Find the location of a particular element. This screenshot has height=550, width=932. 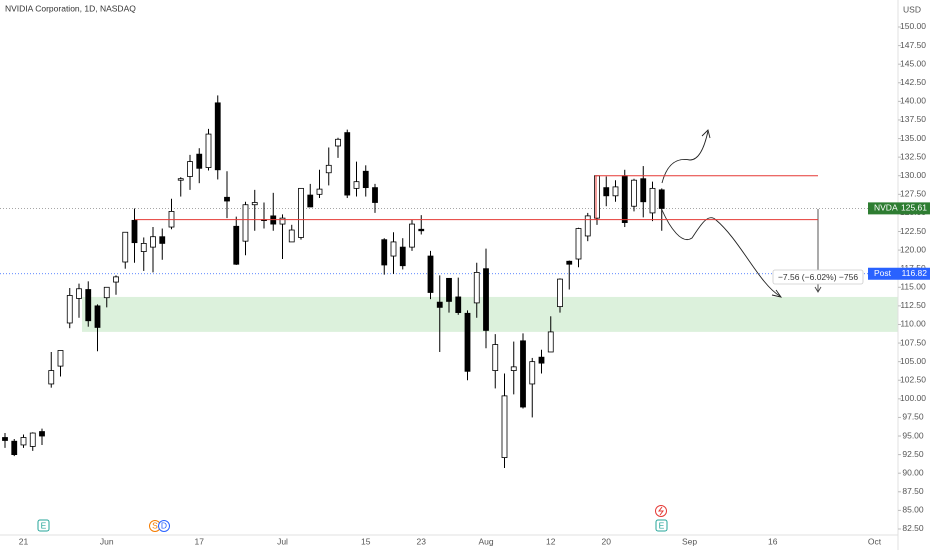

y-tick-label: 112.50 is located at coordinates (913, 305).